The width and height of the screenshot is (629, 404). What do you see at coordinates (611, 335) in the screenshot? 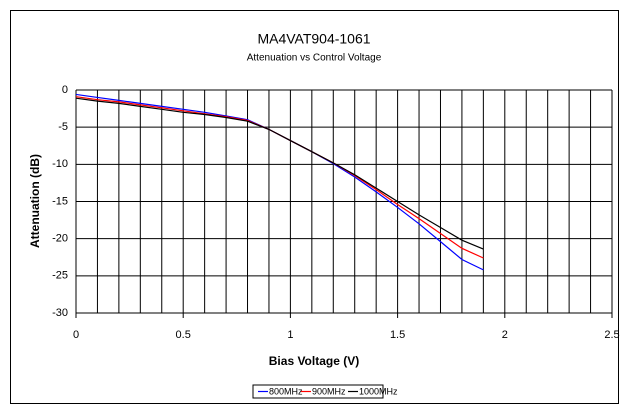
I see `x-tick-label: 2.5` at bounding box center [611, 335].